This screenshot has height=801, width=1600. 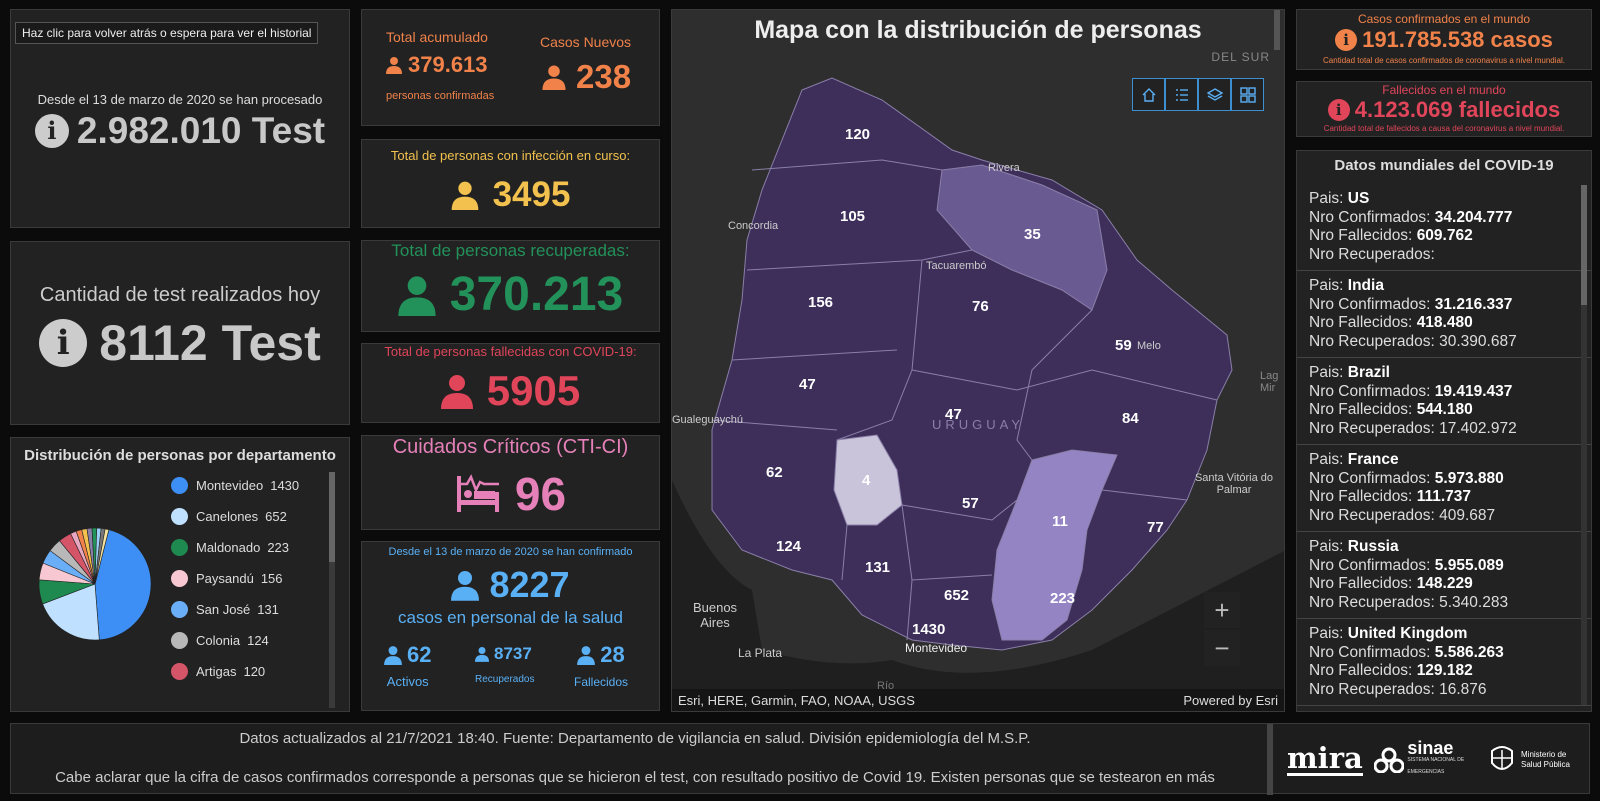 What do you see at coordinates (235, 671) in the screenshot?
I see `legend-item: Artigas 120` at bounding box center [235, 671].